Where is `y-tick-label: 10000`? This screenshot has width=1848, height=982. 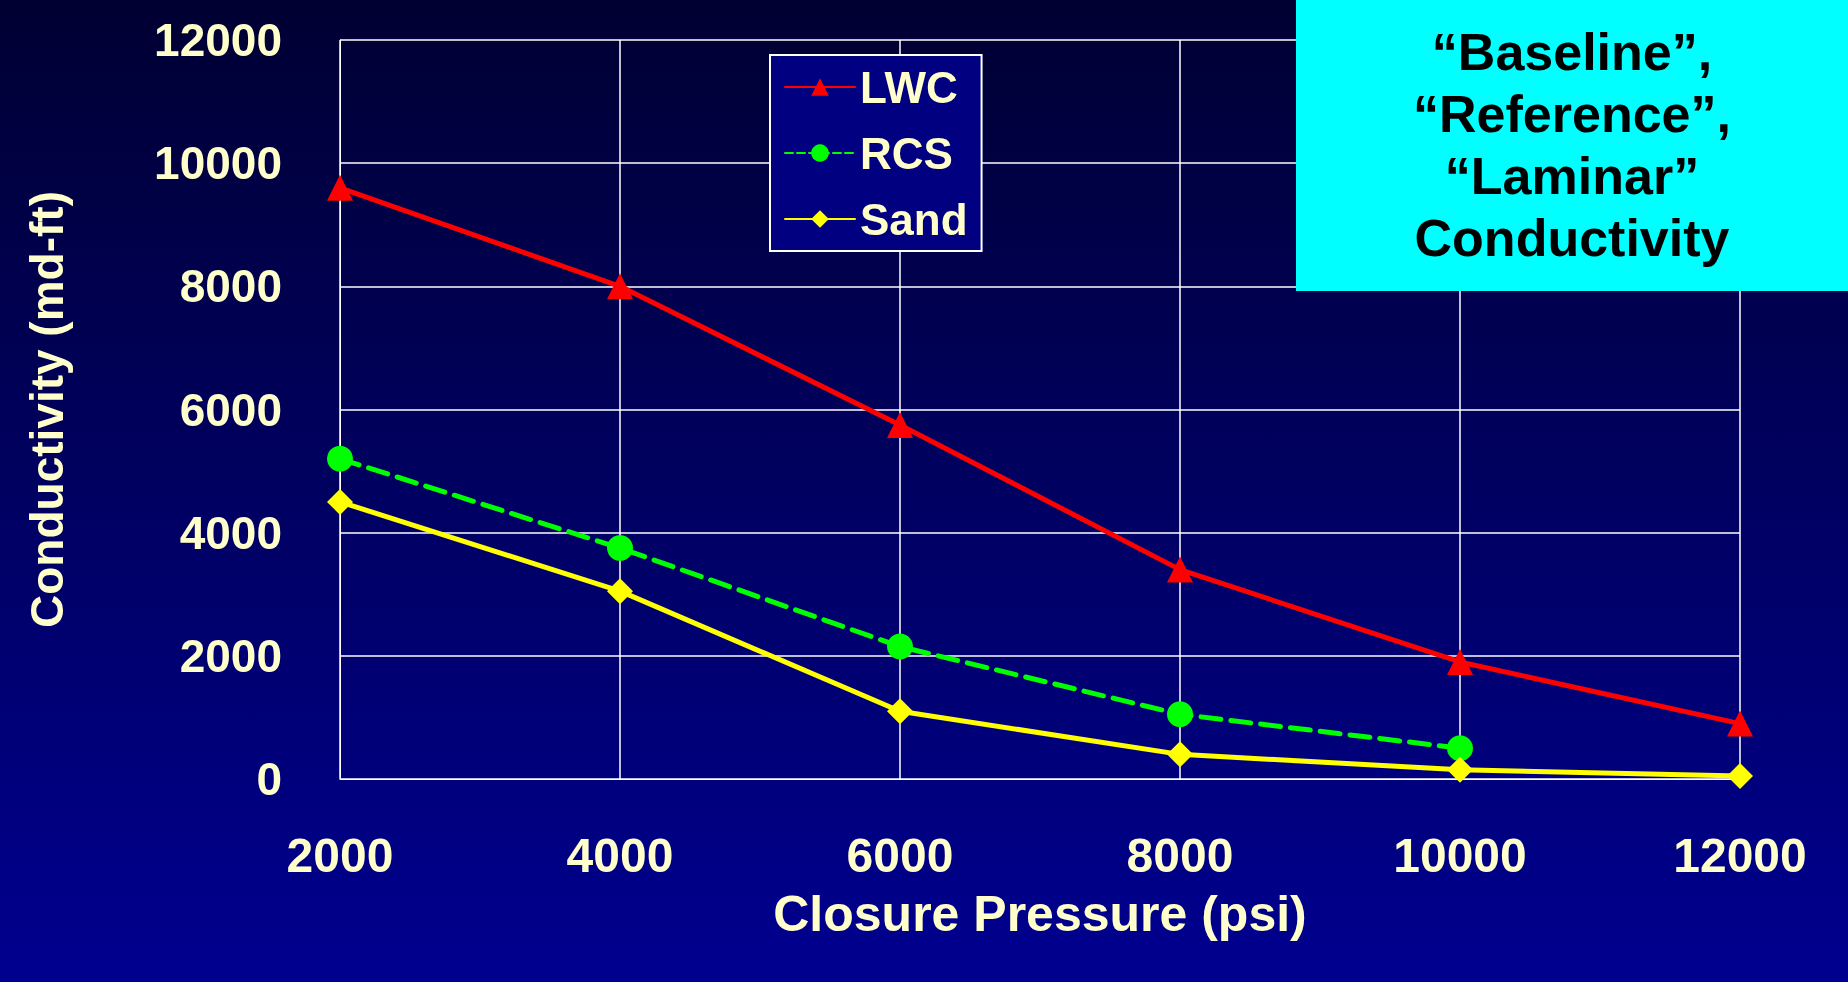 y-tick-label: 10000 is located at coordinates (218, 163).